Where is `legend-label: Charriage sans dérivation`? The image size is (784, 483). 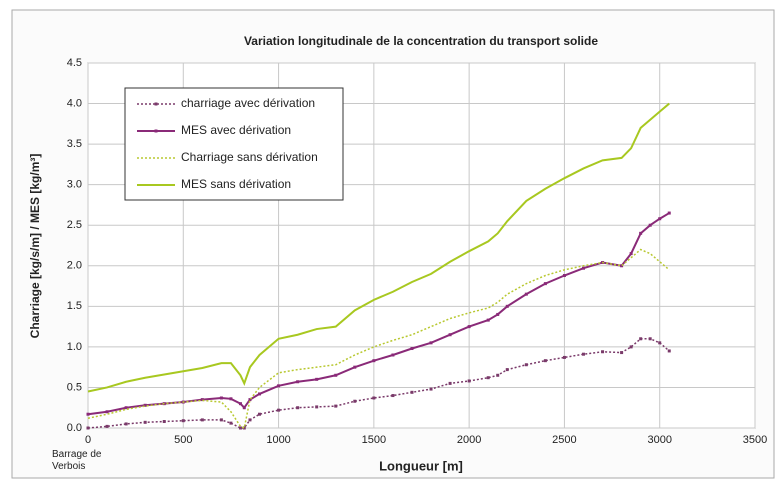
legend-label: Charriage sans dérivation is located at coordinates (249, 157).